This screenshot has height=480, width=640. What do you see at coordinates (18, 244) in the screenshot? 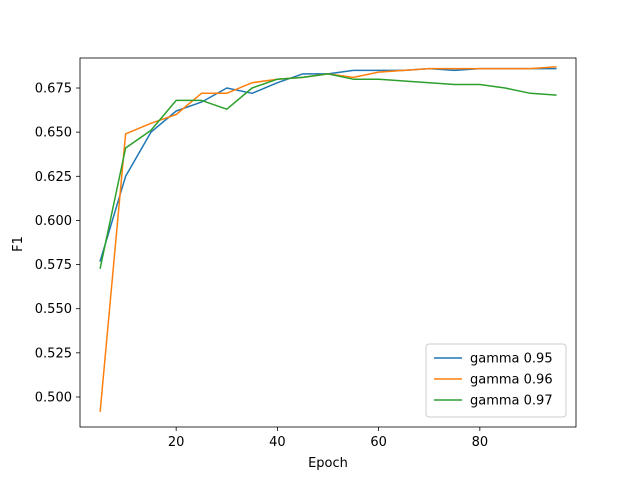
I see `y-axis-label: F1` at bounding box center [18, 244].